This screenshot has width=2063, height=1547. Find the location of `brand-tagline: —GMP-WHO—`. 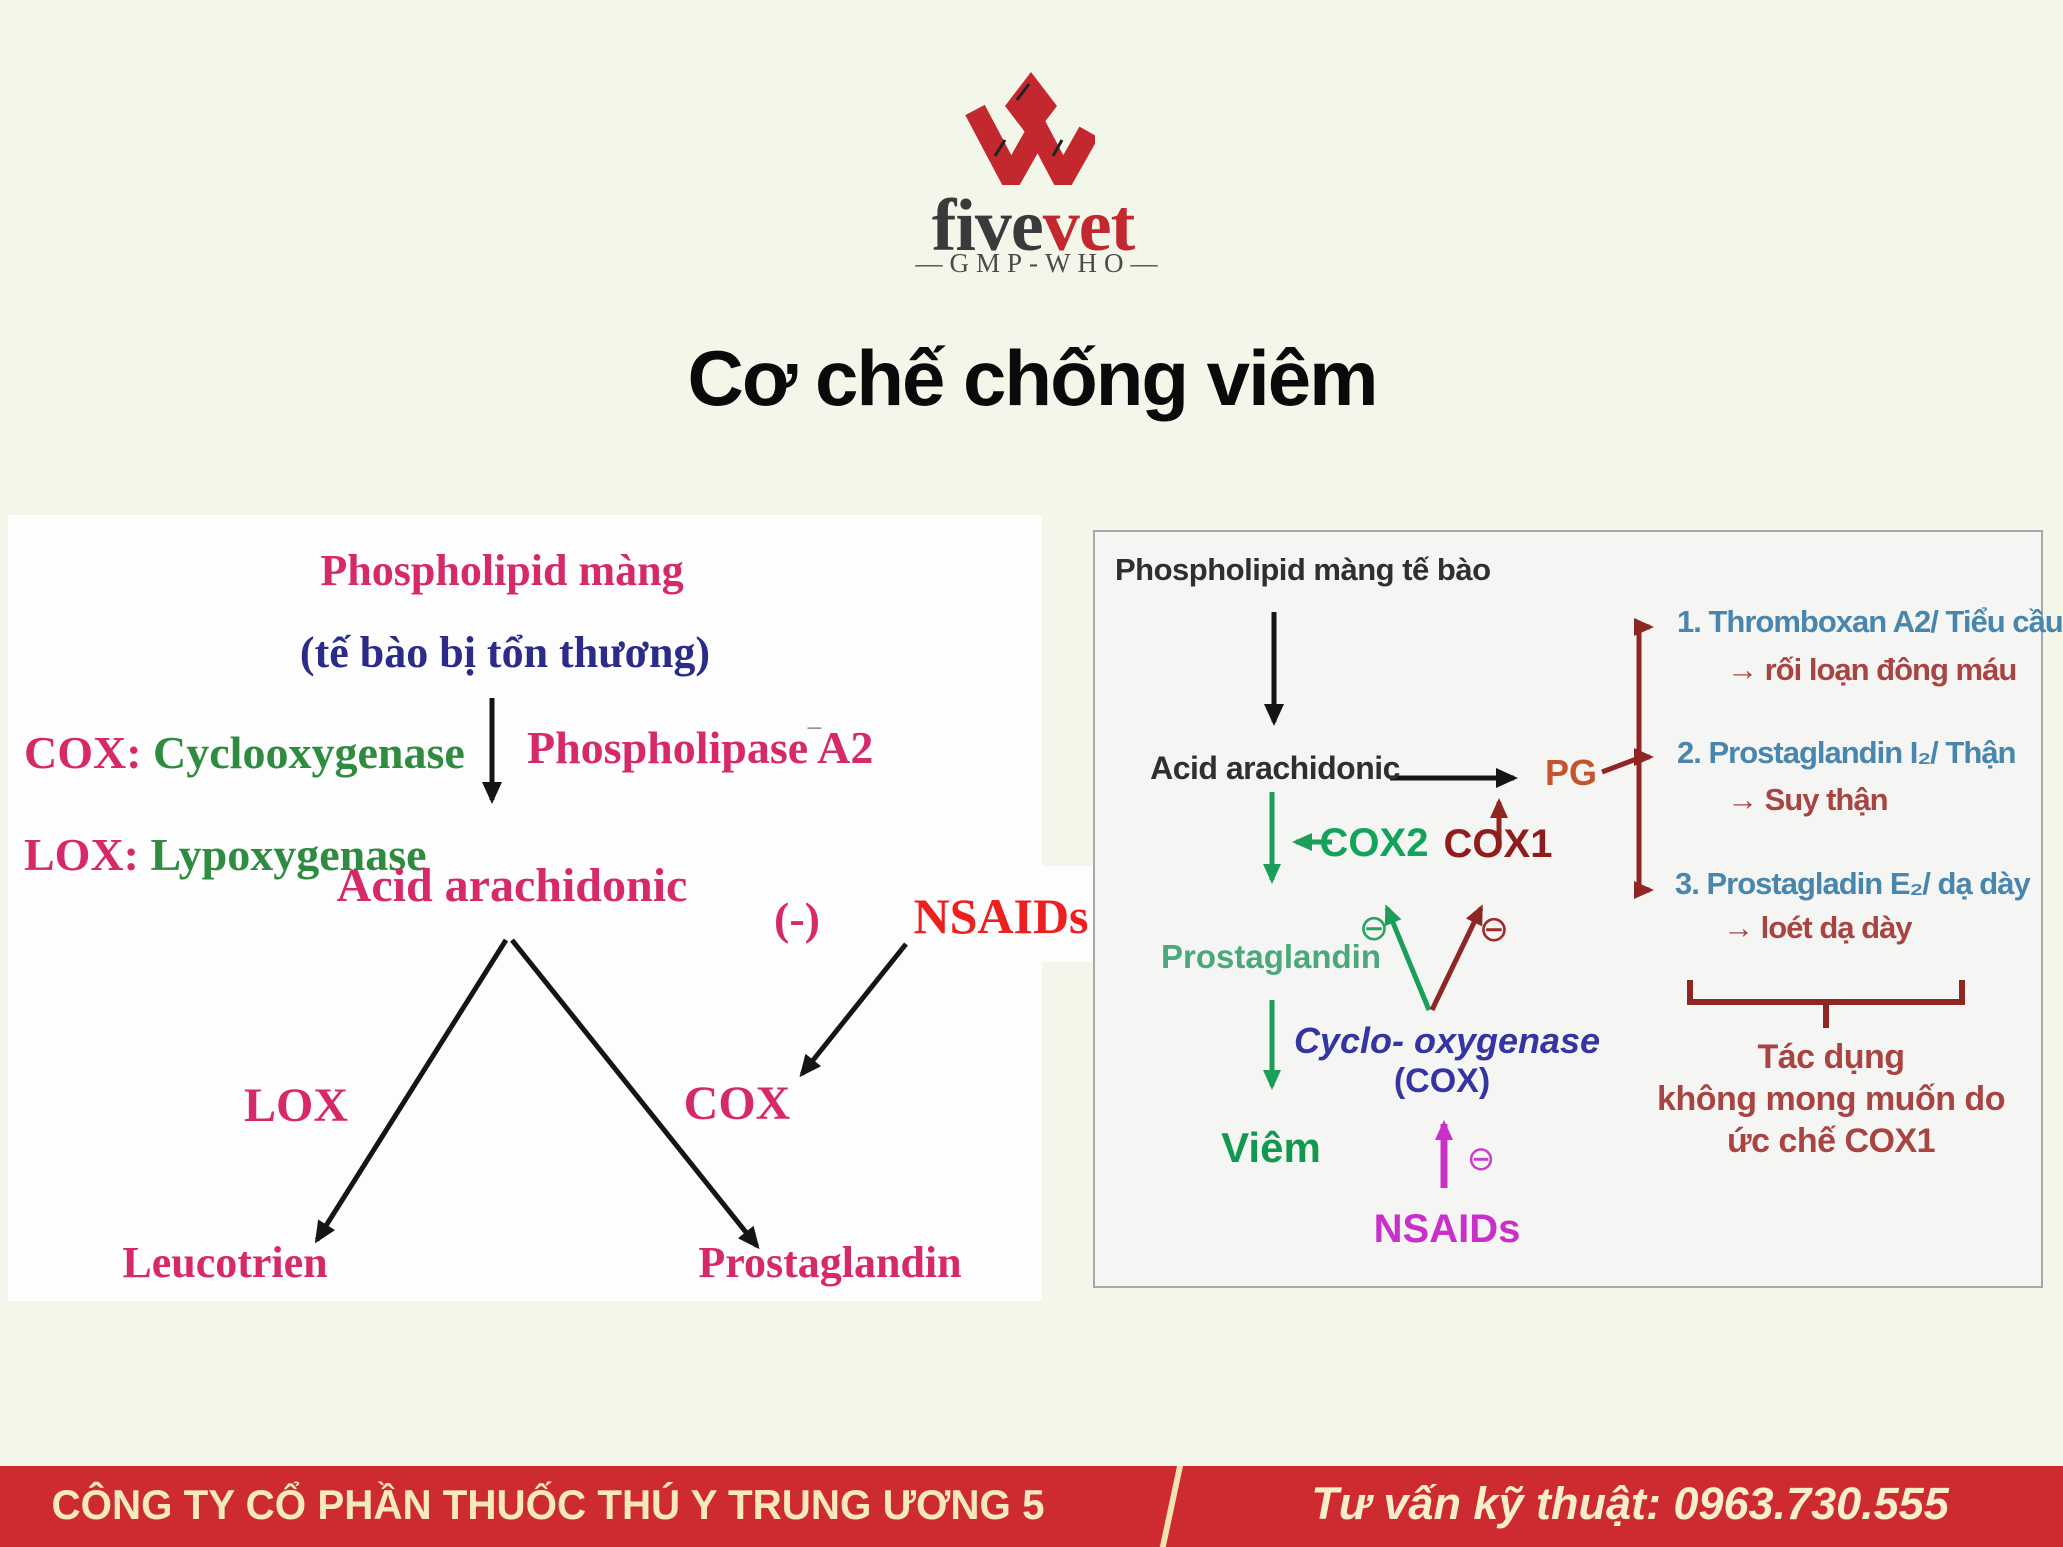

brand-tagline: —GMP-WHO— is located at coordinates (1040, 263).